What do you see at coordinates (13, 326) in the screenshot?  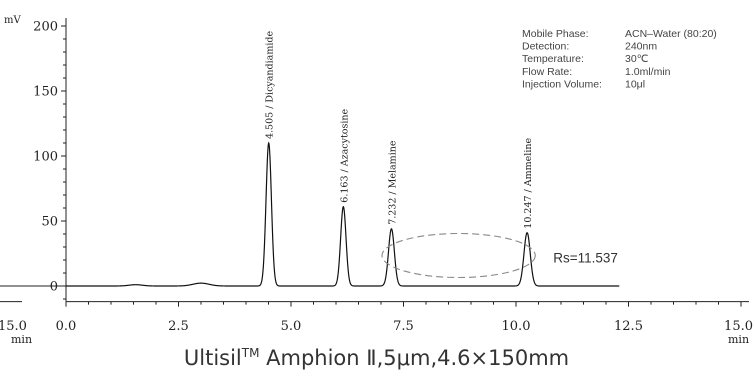 I see `truncated-tick-label: 15.0` at bounding box center [13, 326].